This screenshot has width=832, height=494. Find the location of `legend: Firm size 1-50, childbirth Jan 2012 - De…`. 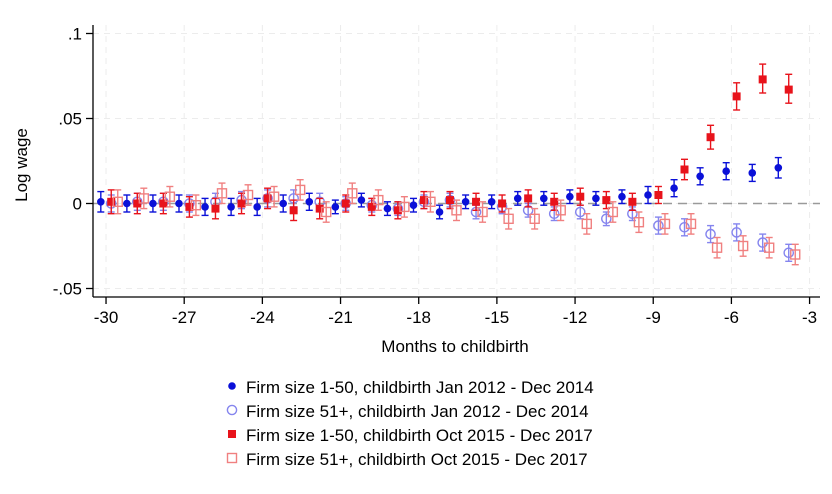

legend: Firm size 1-50, childbirth Jan 2012 - De… is located at coordinates (410, 423).